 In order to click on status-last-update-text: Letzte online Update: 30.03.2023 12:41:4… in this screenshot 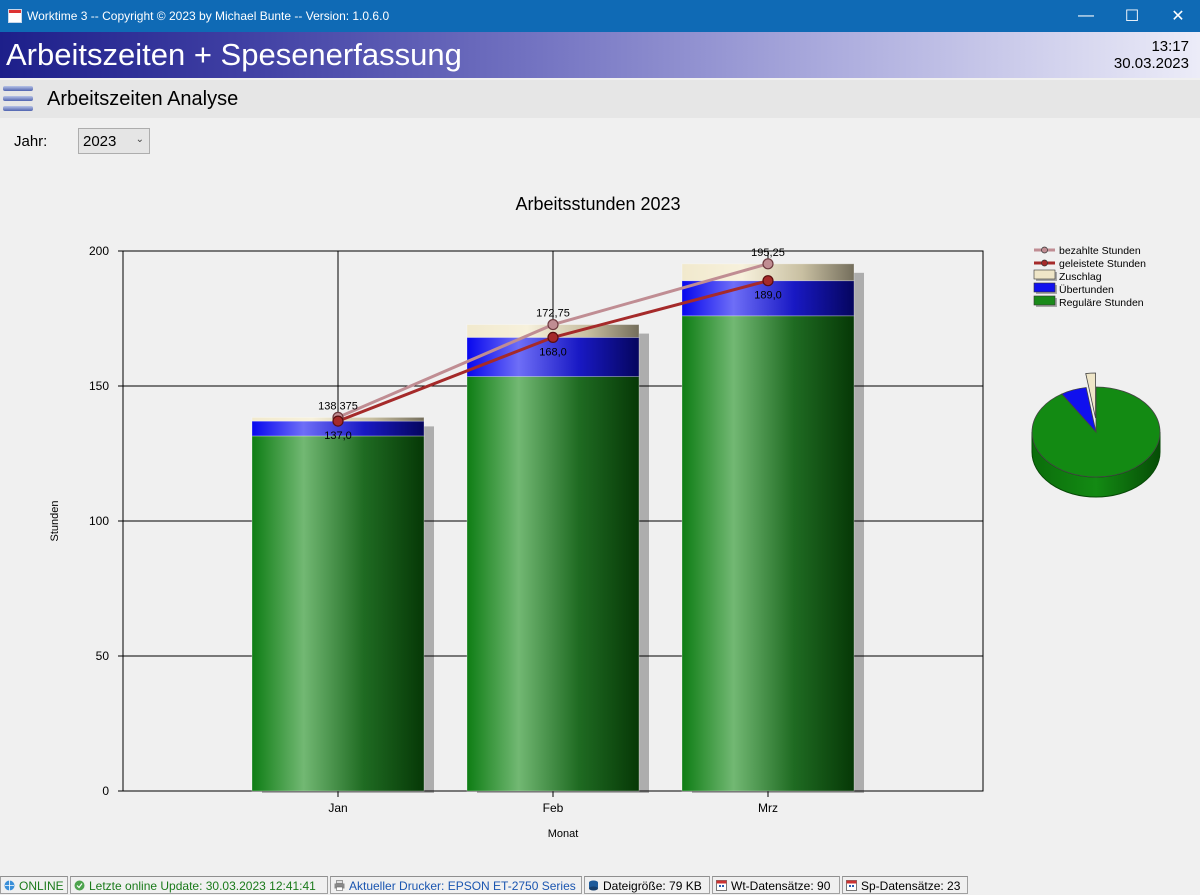, I will do `click(202, 886)`.